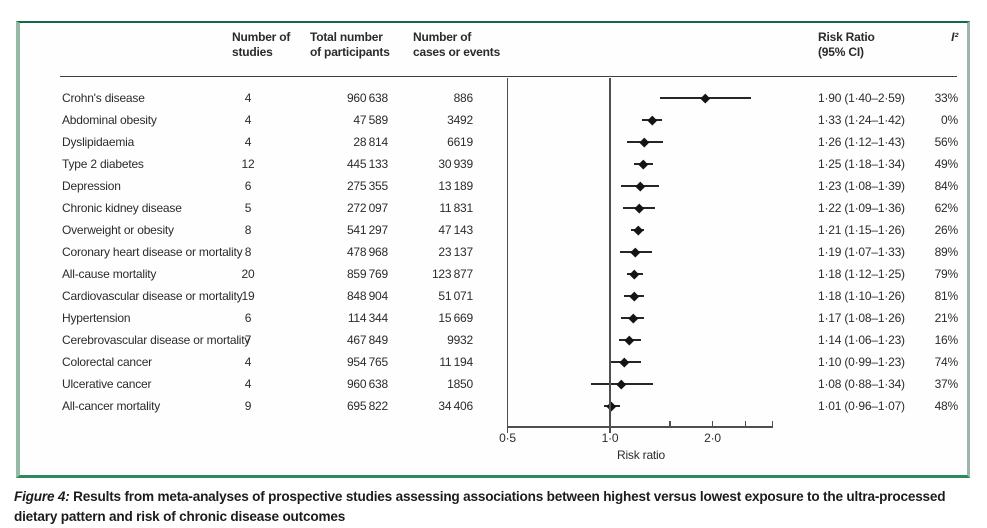 This screenshot has width=987, height=528. I want to click on studies-value: 6, so click(248, 186).